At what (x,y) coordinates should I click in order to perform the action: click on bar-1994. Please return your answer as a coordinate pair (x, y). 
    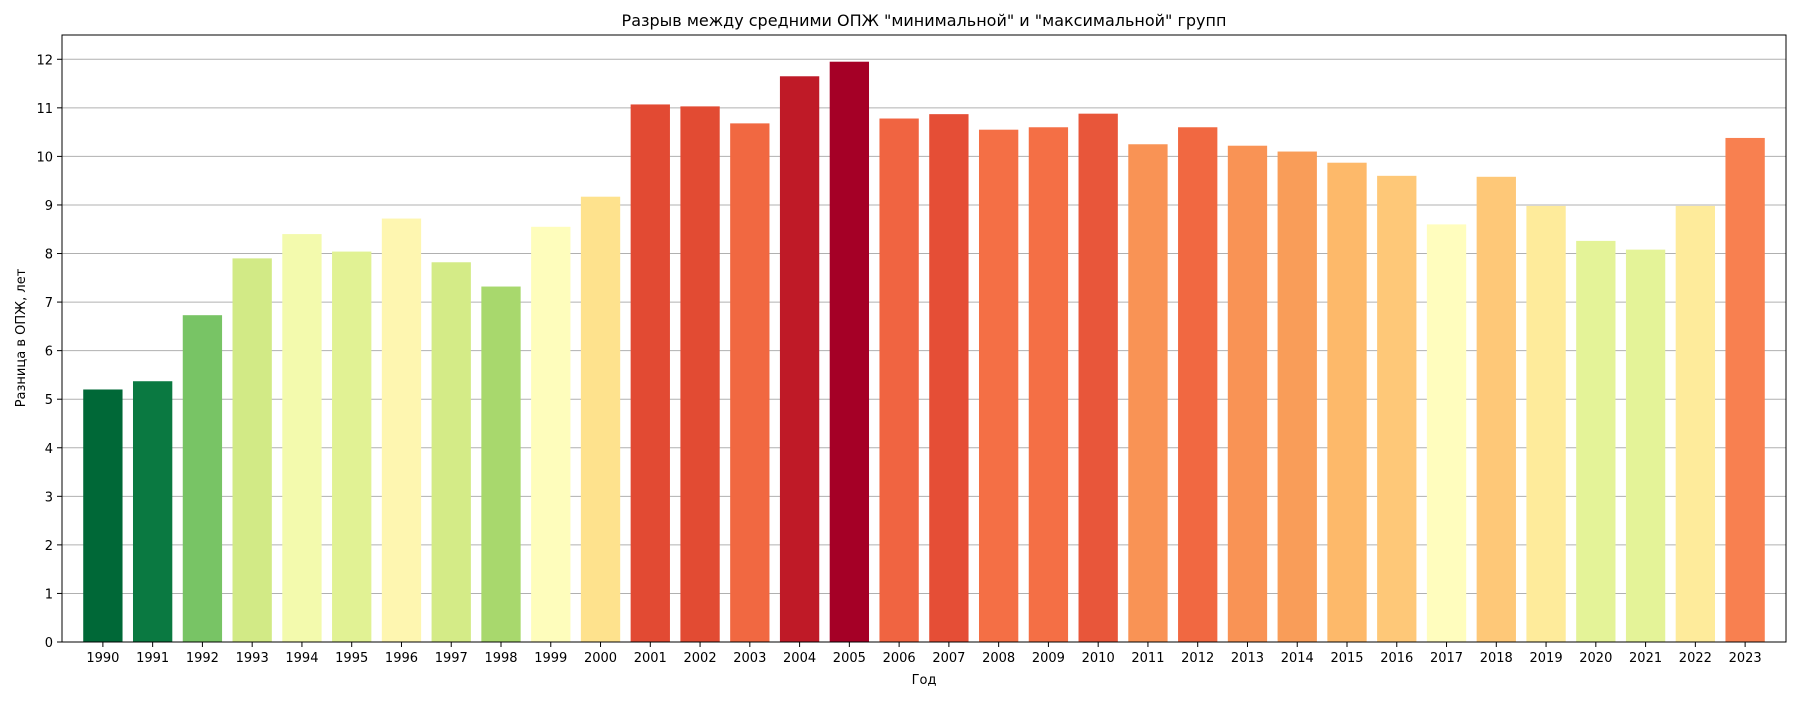
    Looking at the image, I should click on (302, 438).